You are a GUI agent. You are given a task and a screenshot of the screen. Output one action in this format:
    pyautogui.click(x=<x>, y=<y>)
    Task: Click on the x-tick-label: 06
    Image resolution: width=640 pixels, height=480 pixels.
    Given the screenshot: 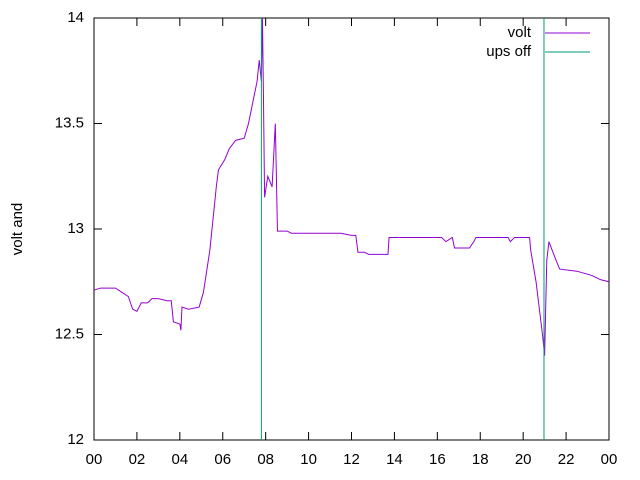 What is the action you would take?
    pyautogui.click(x=222, y=459)
    